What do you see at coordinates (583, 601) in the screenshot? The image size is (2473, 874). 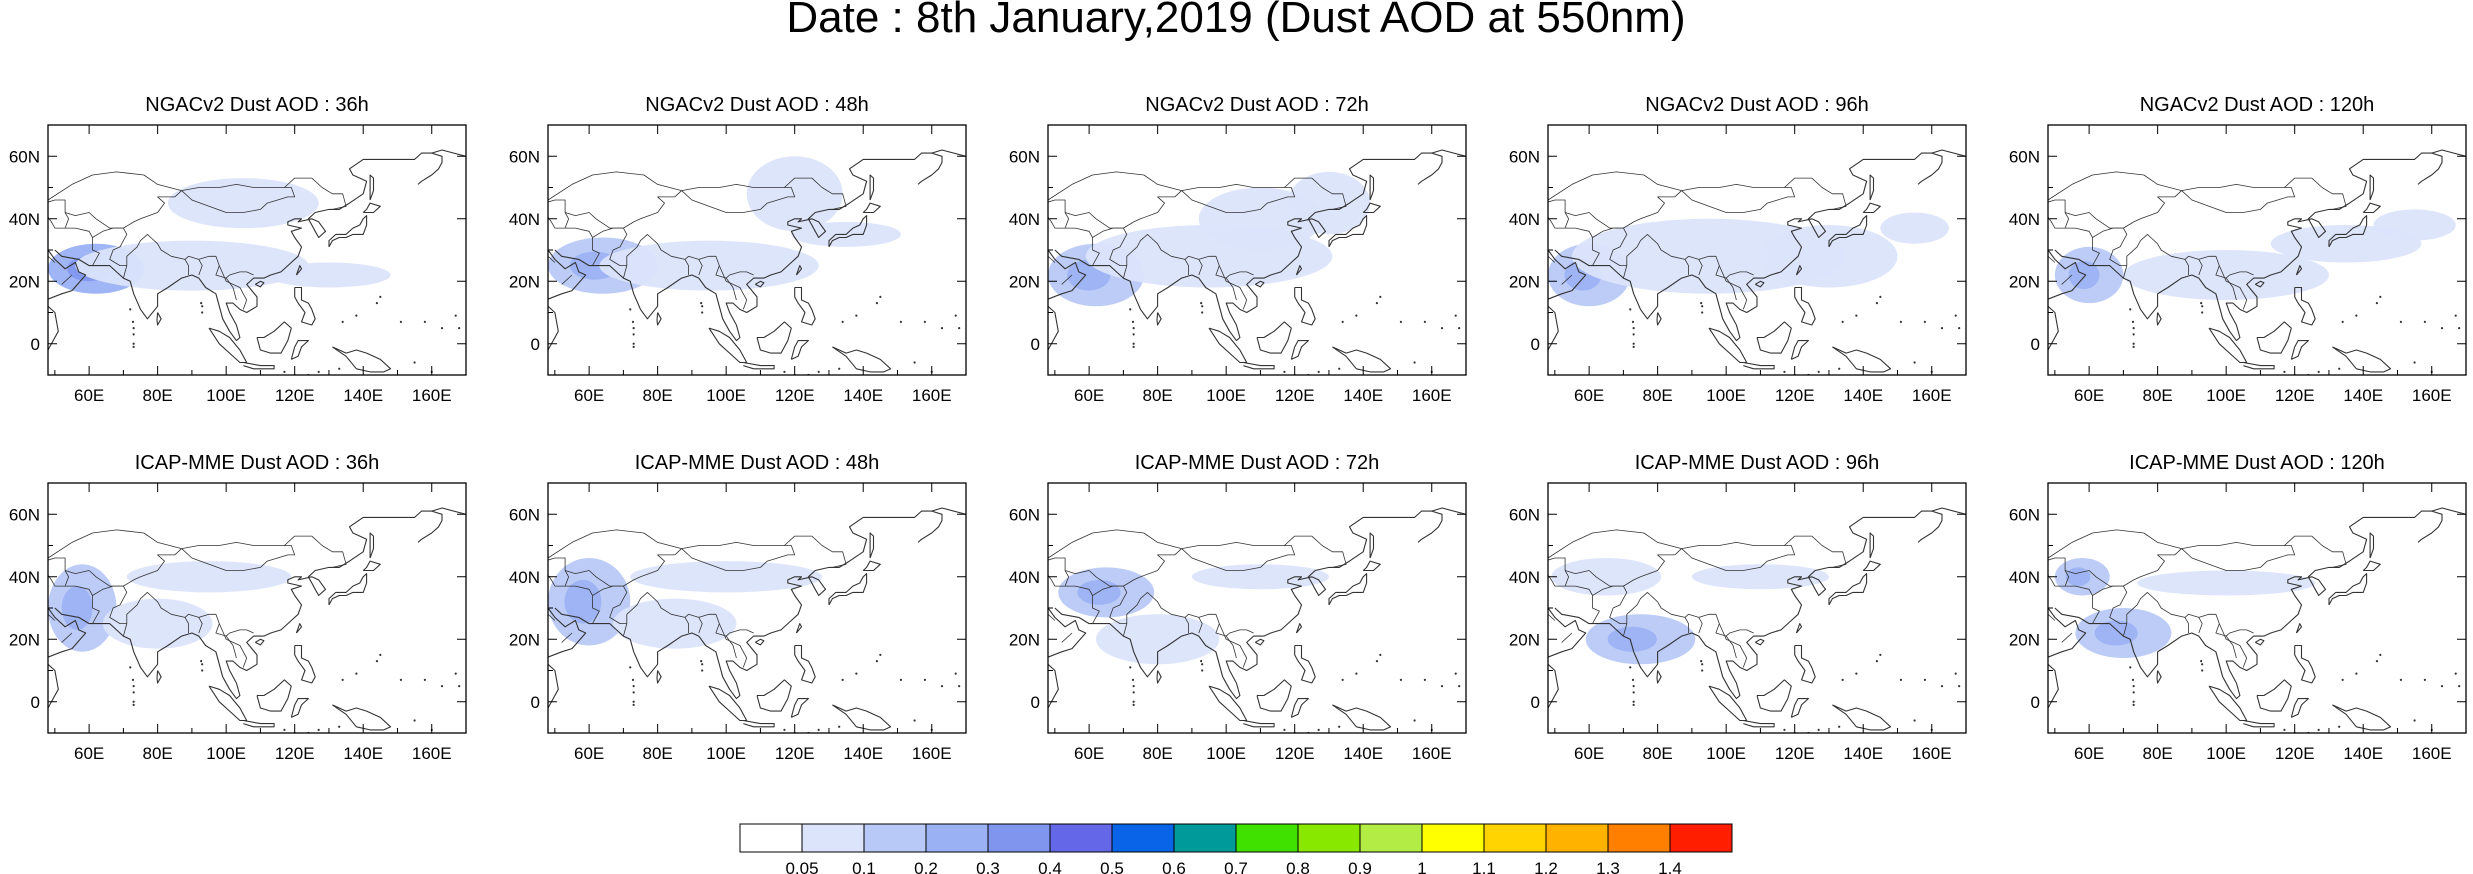 I see `dust-core` at bounding box center [583, 601].